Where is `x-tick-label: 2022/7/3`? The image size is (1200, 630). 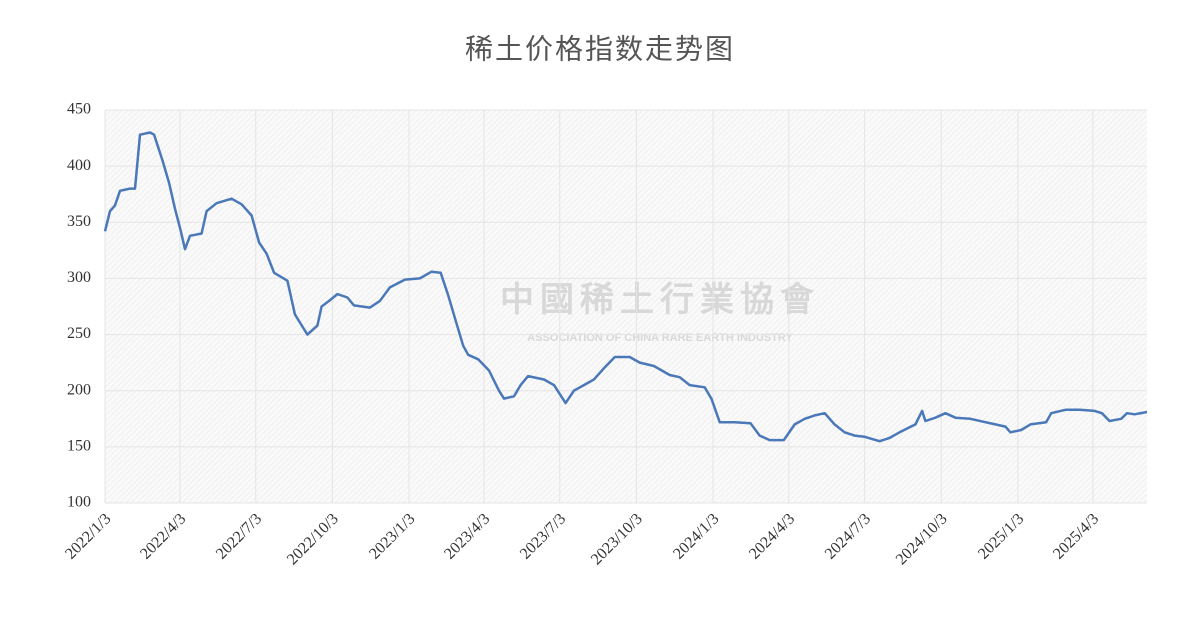
x-tick-label: 2022/7/3 is located at coordinates (239, 536).